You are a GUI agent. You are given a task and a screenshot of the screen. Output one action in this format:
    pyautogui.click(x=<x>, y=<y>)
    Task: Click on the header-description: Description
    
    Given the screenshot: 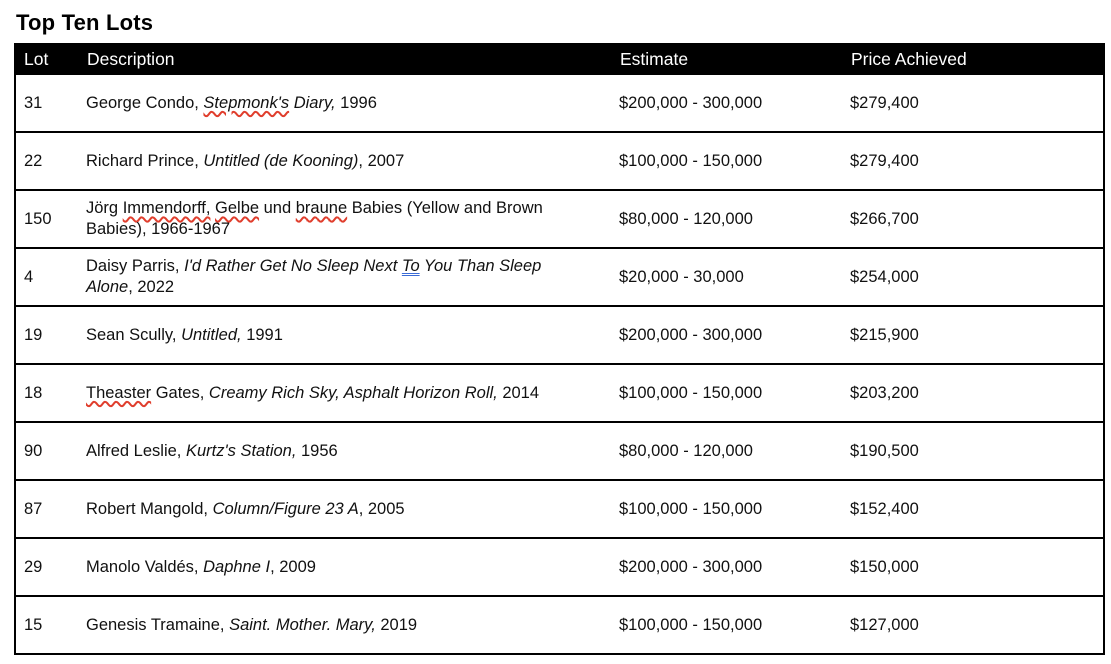 What is the action you would take?
    pyautogui.click(x=341, y=59)
    